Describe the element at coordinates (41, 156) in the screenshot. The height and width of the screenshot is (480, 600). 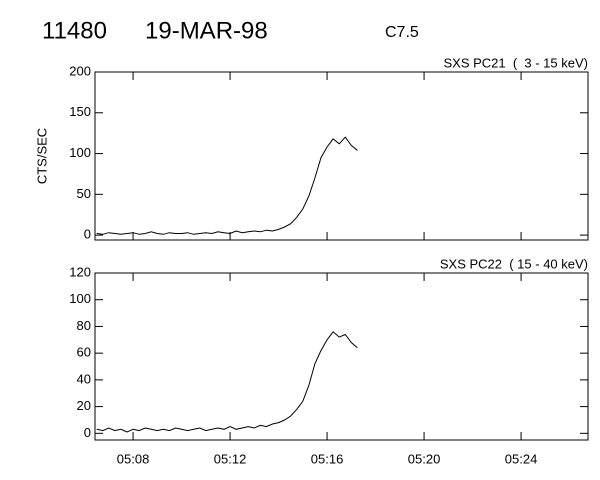
I see `y-axis-label: CTS/SEC` at that location.